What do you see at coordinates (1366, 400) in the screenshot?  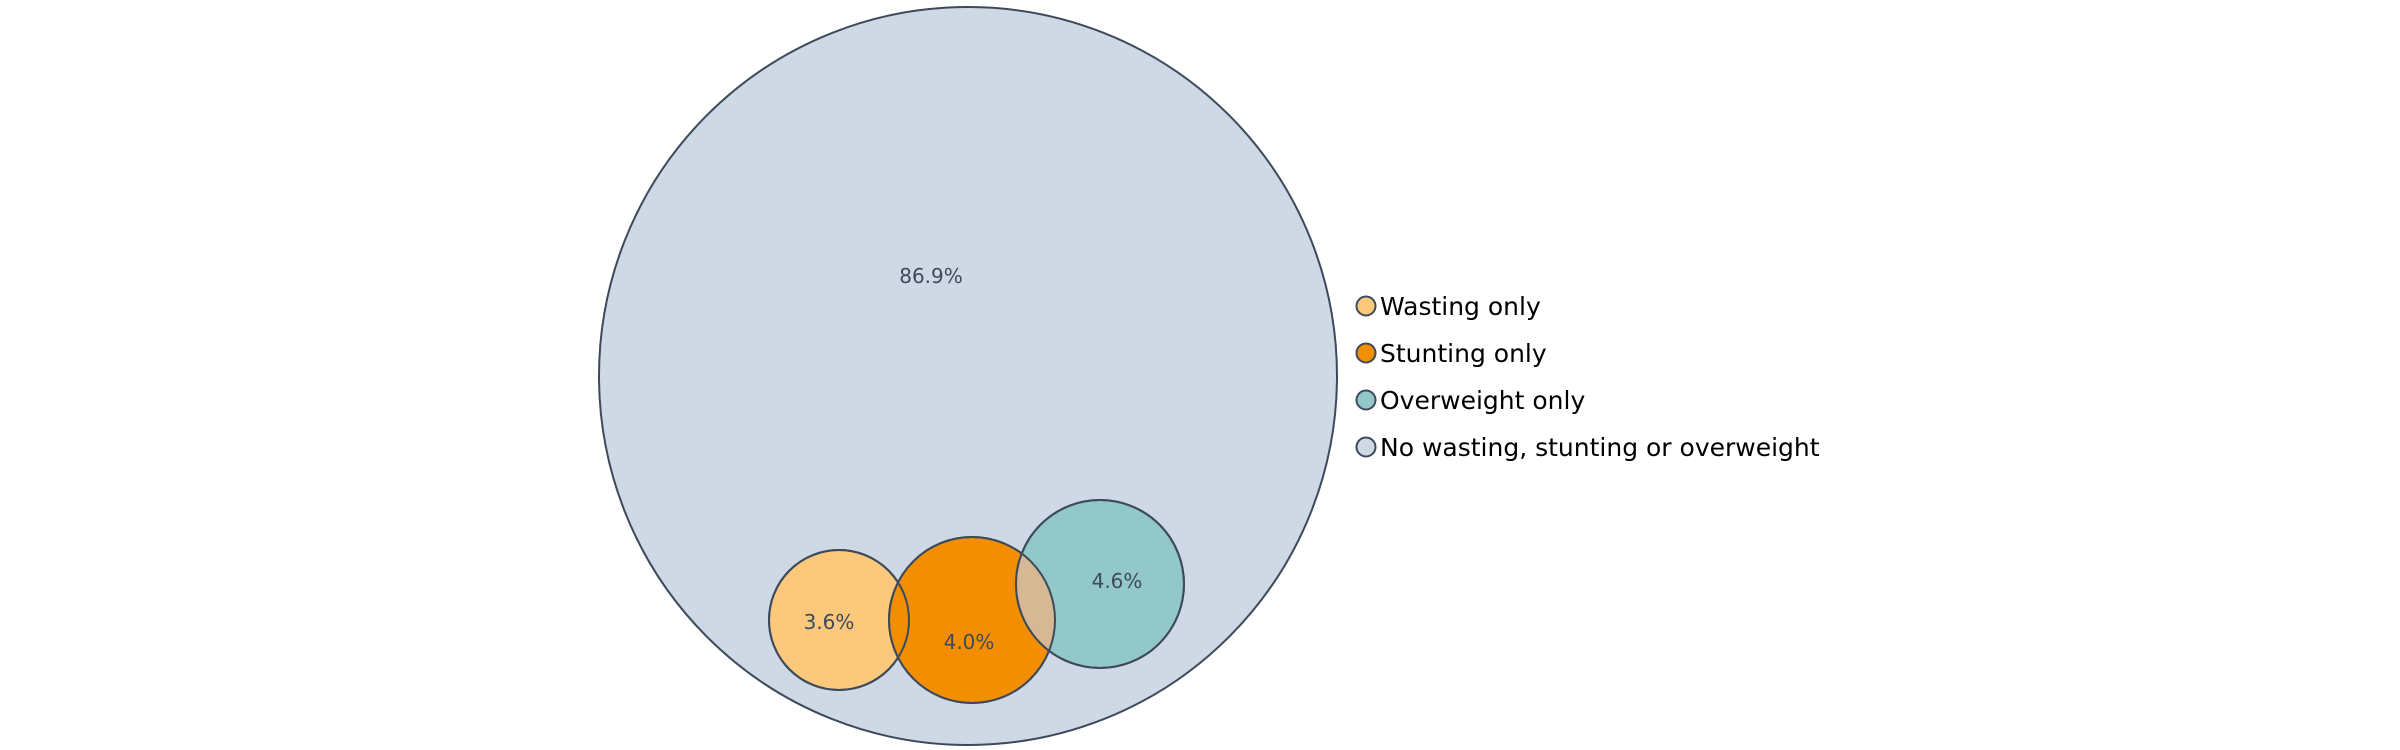 I see `legend-swatch-overweight` at bounding box center [1366, 400].